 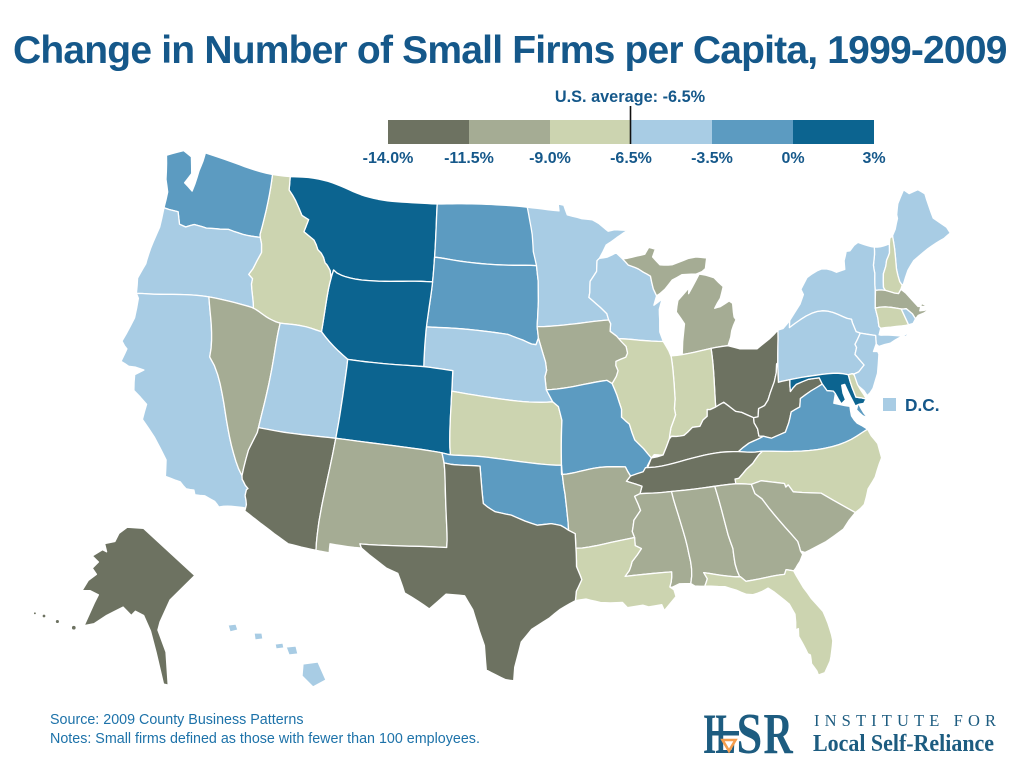 I want to click on svg-text: -14.0%, so click(x=388, y=158).